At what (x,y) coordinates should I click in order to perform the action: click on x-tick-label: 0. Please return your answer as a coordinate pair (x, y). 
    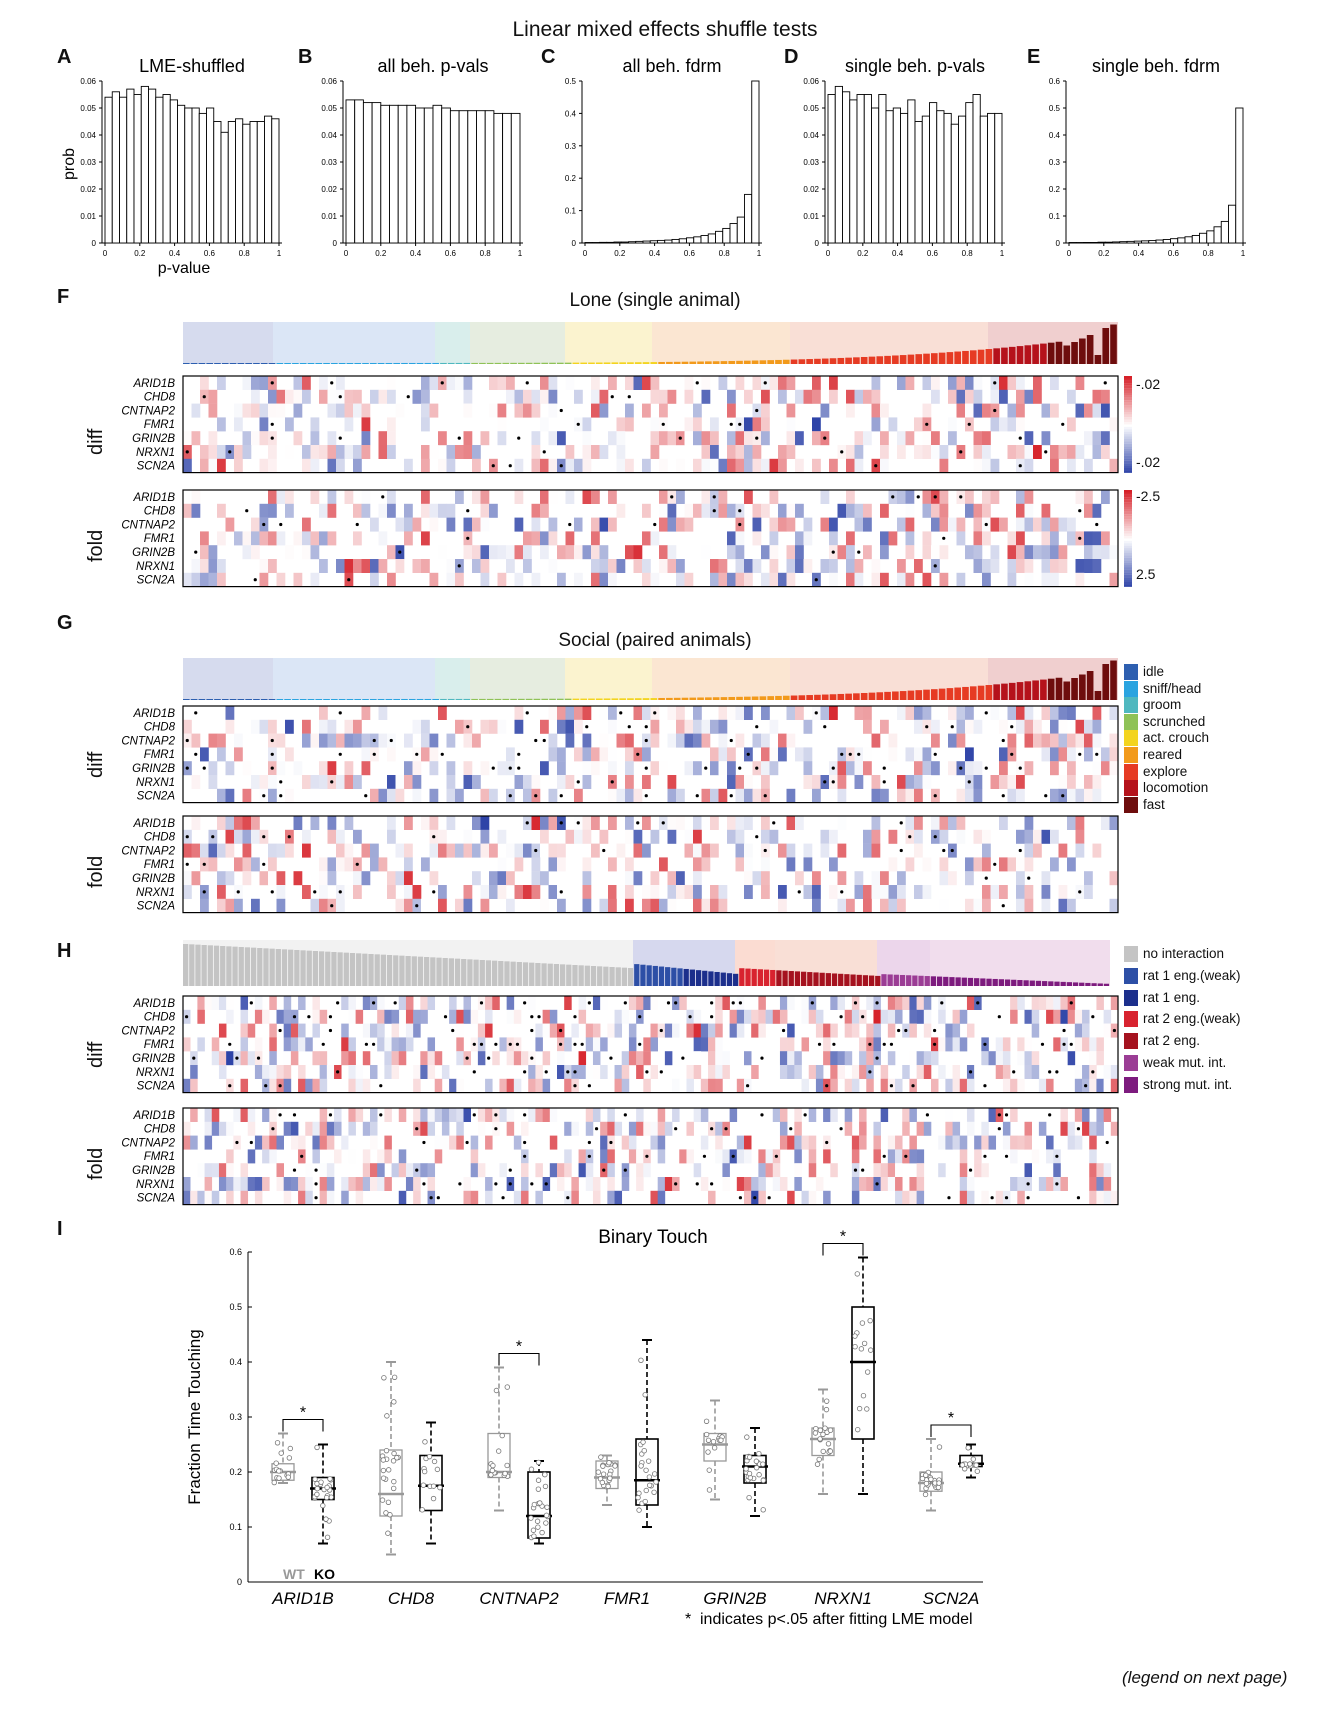
    Looking at the image, I should click on (346, 253).